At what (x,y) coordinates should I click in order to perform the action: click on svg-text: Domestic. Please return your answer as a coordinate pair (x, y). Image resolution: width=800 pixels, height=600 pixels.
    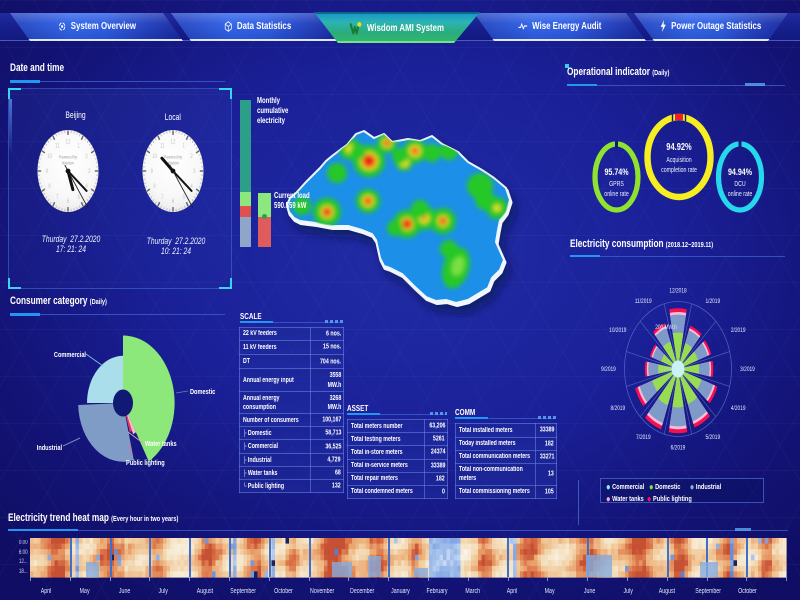
    Looking at the image, I should click on (203, 392).